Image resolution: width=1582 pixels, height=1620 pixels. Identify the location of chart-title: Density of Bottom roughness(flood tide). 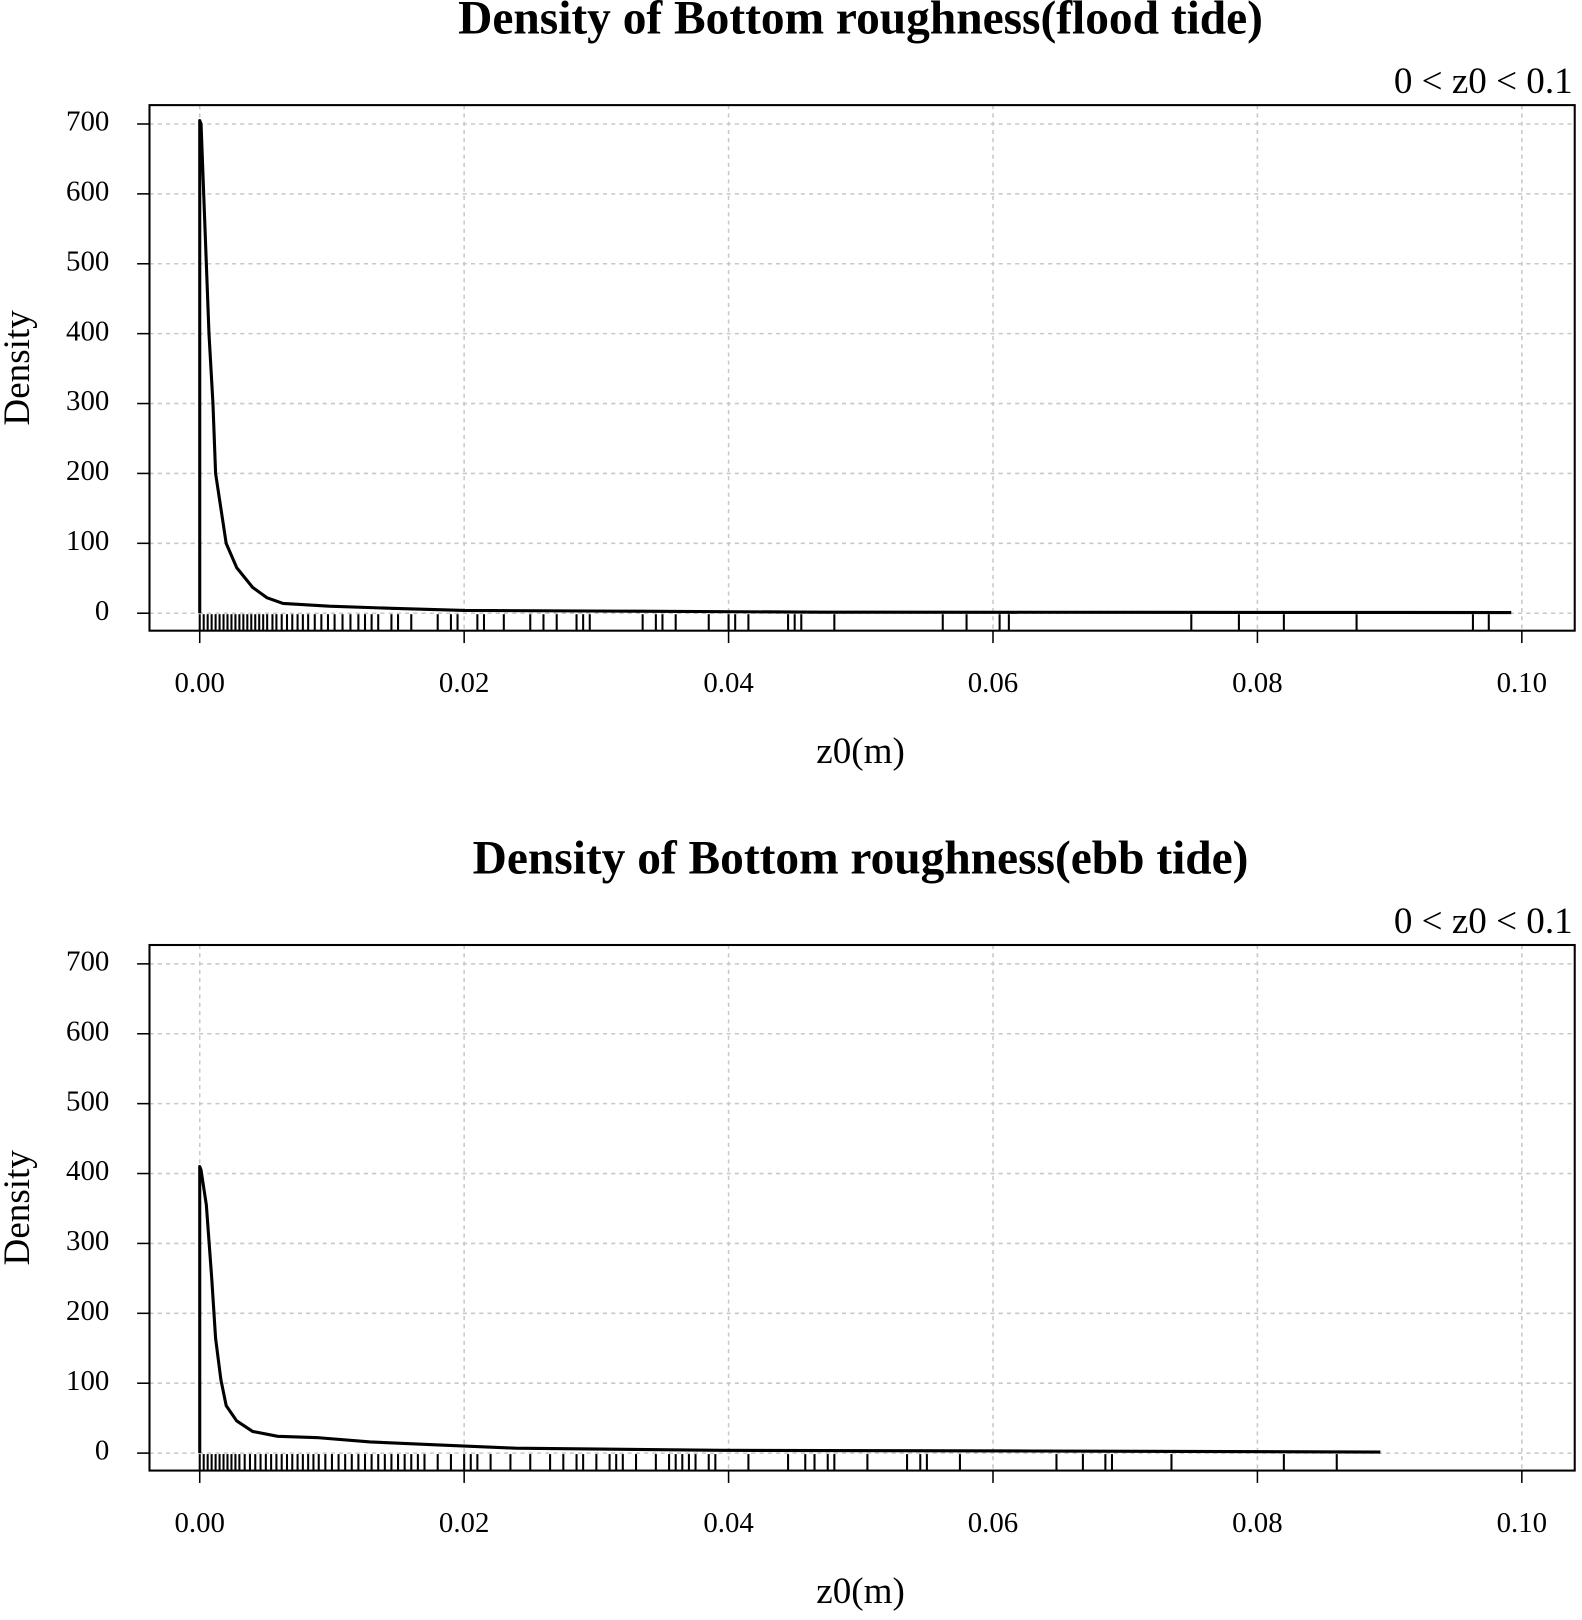
(860, 22).